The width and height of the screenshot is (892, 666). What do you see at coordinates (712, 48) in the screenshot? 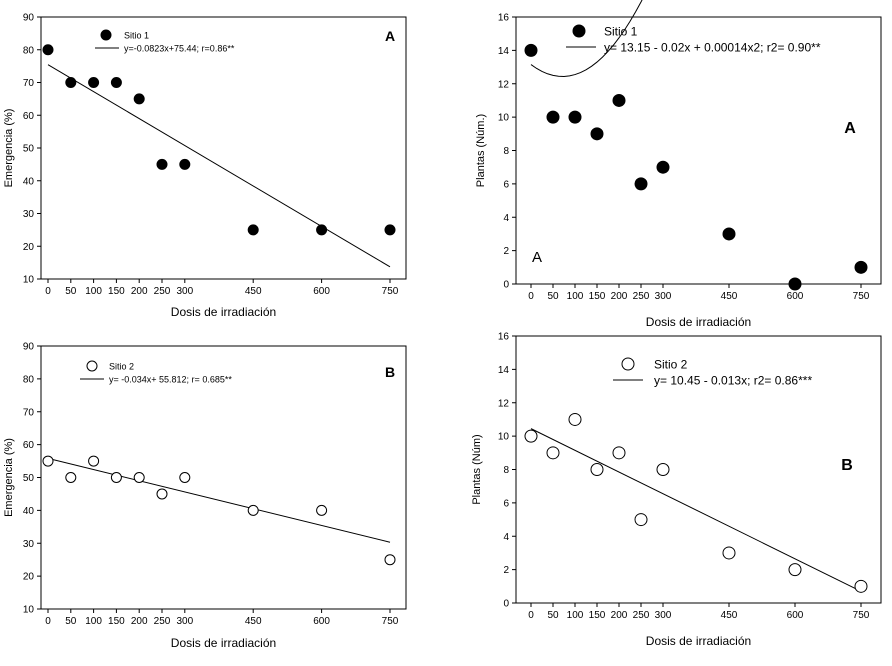
I see `legend-fit-equation: y= 13.15 - 0.02x + 0.00014x2; r2= 0.90**` at bounding box center [712, 48].